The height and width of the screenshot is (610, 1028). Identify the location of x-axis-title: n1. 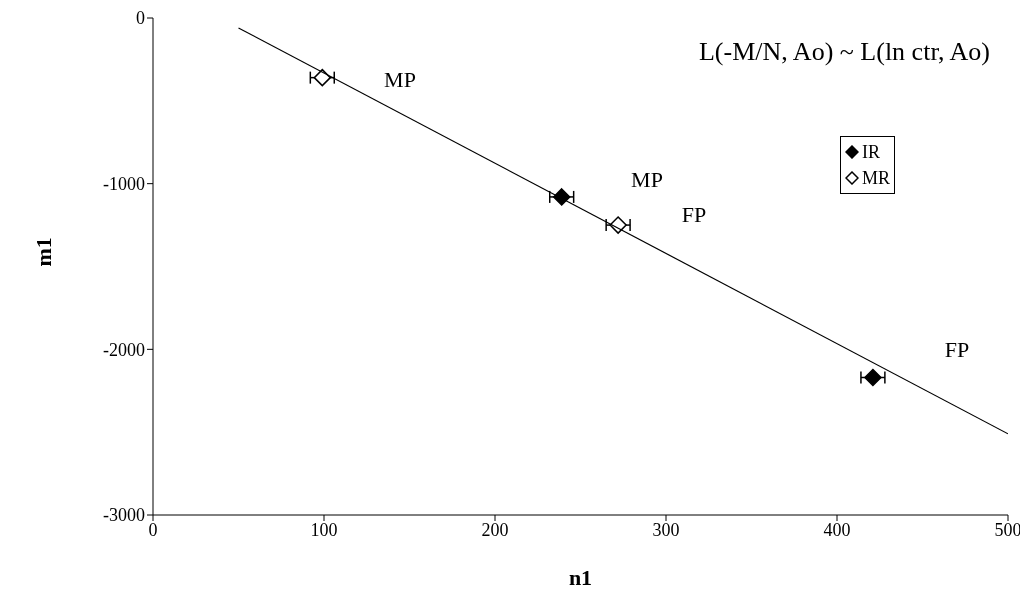
(580, 577).